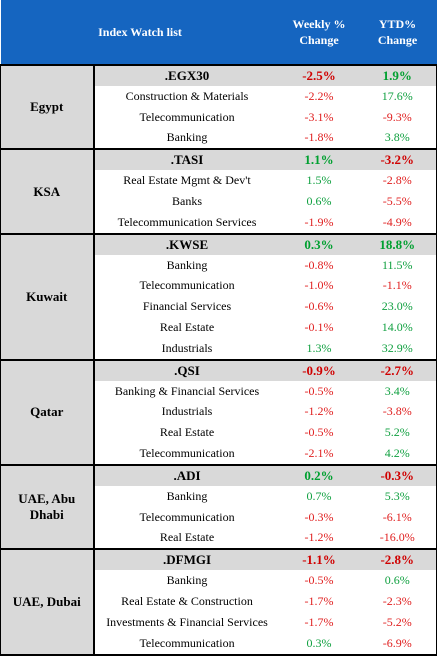  What do you see at coordinates (186, 370) in the screenshot?
I see `index-name: .QSI` at bounding box center [186, 370].